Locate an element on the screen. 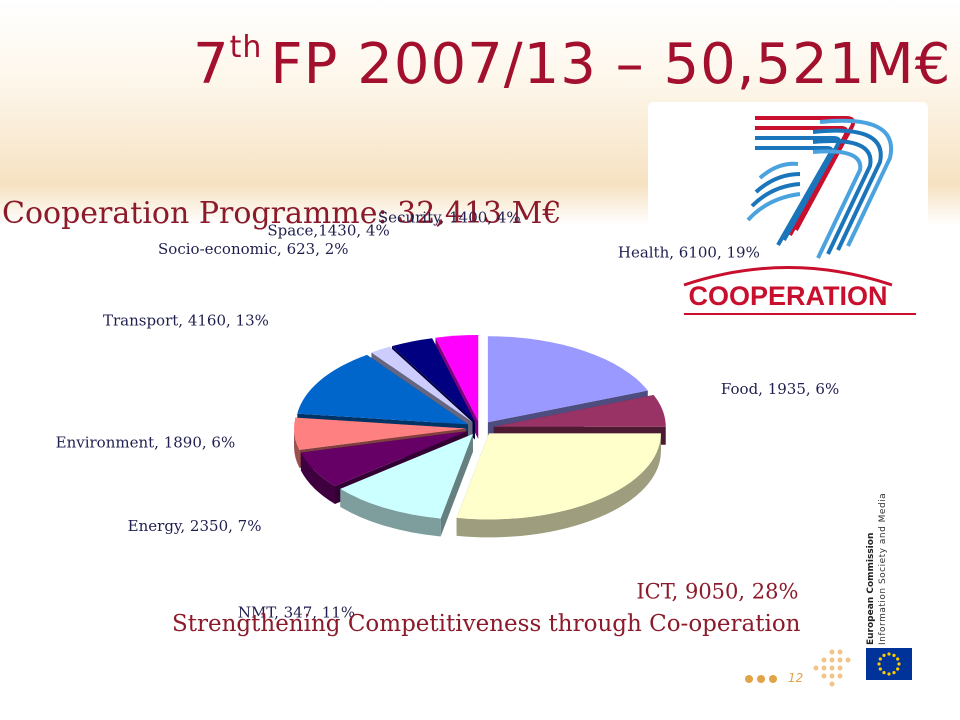  eu-dg-name: Information Society and Media is located at coordinates (883, 568).